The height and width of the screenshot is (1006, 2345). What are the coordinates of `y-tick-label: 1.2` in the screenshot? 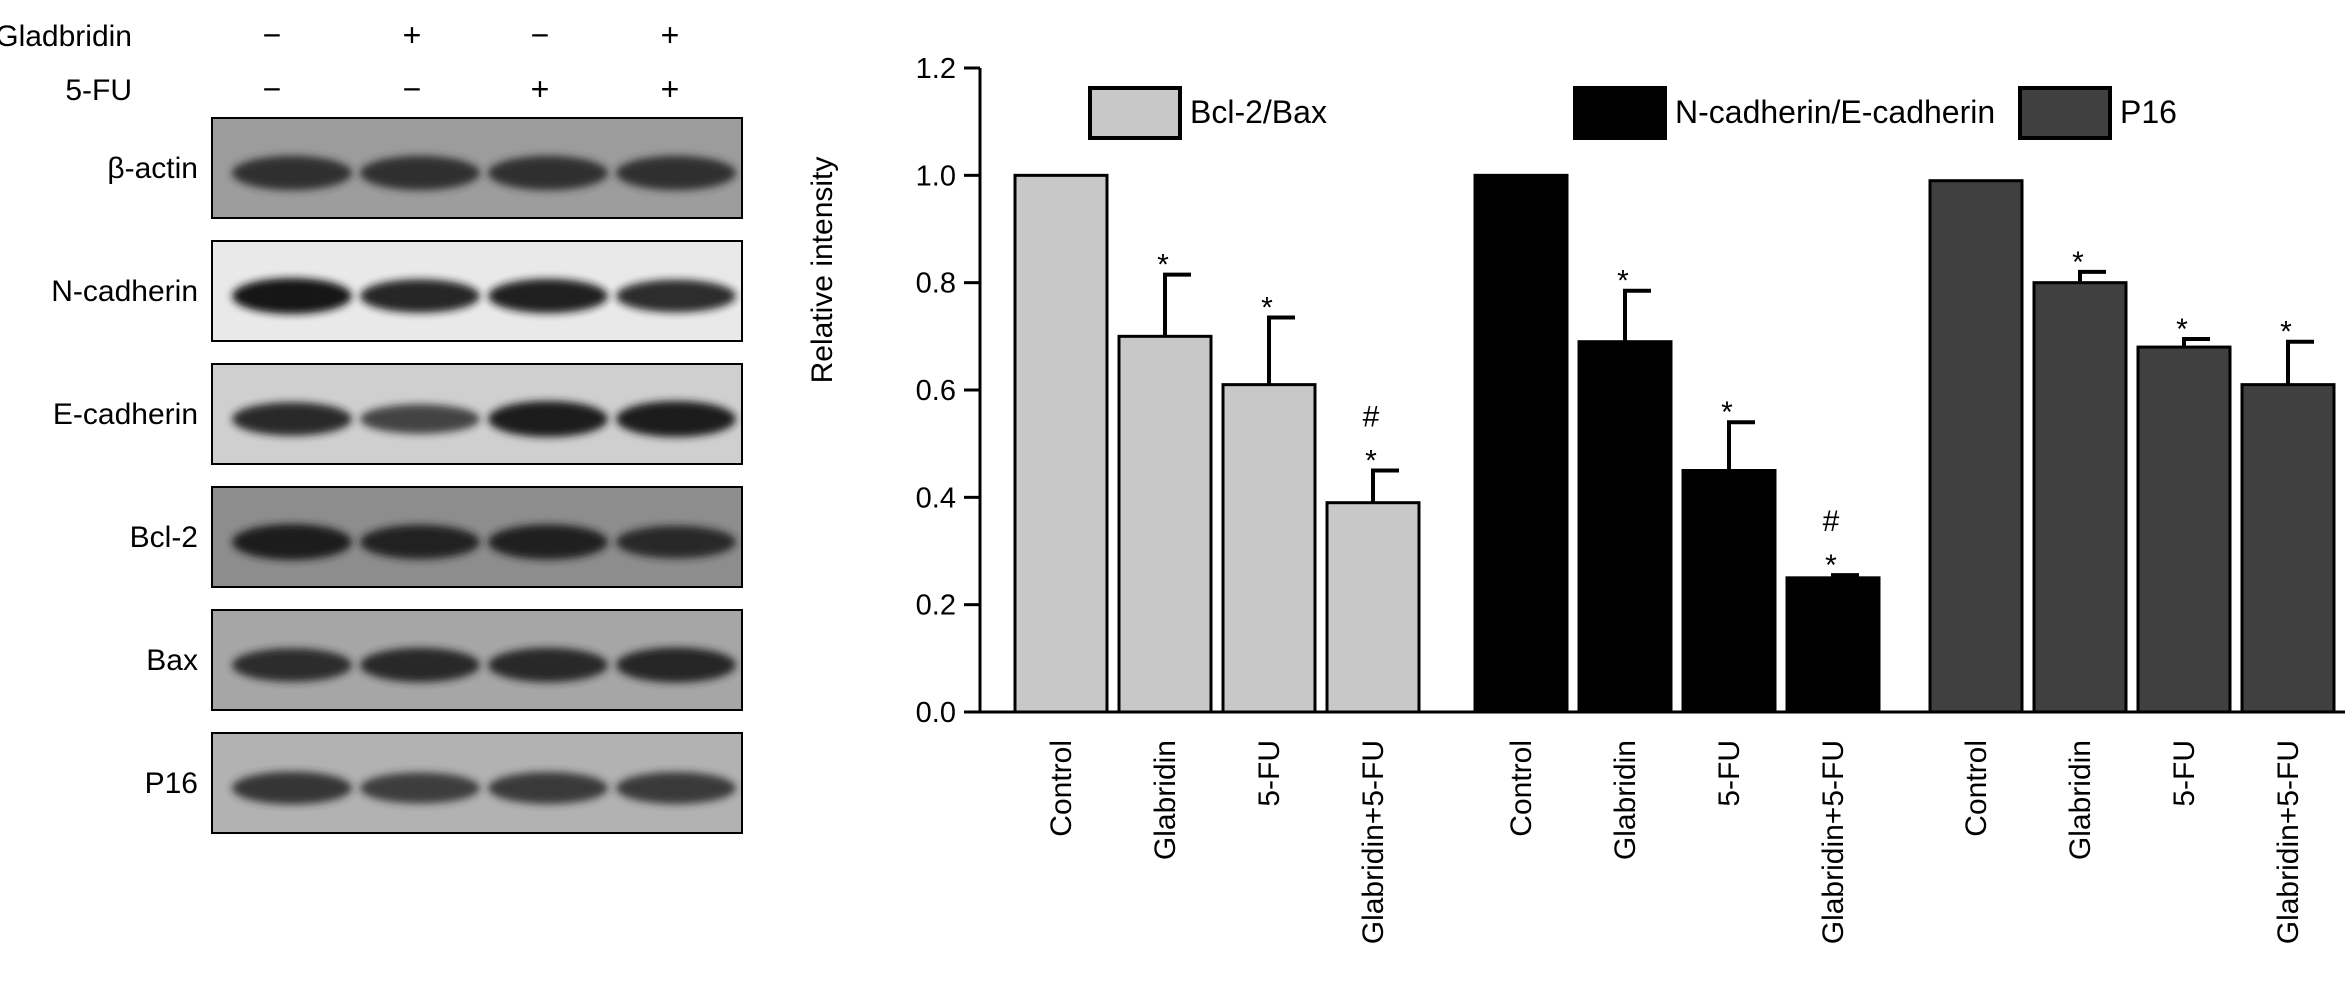 It's located at (936, 69).